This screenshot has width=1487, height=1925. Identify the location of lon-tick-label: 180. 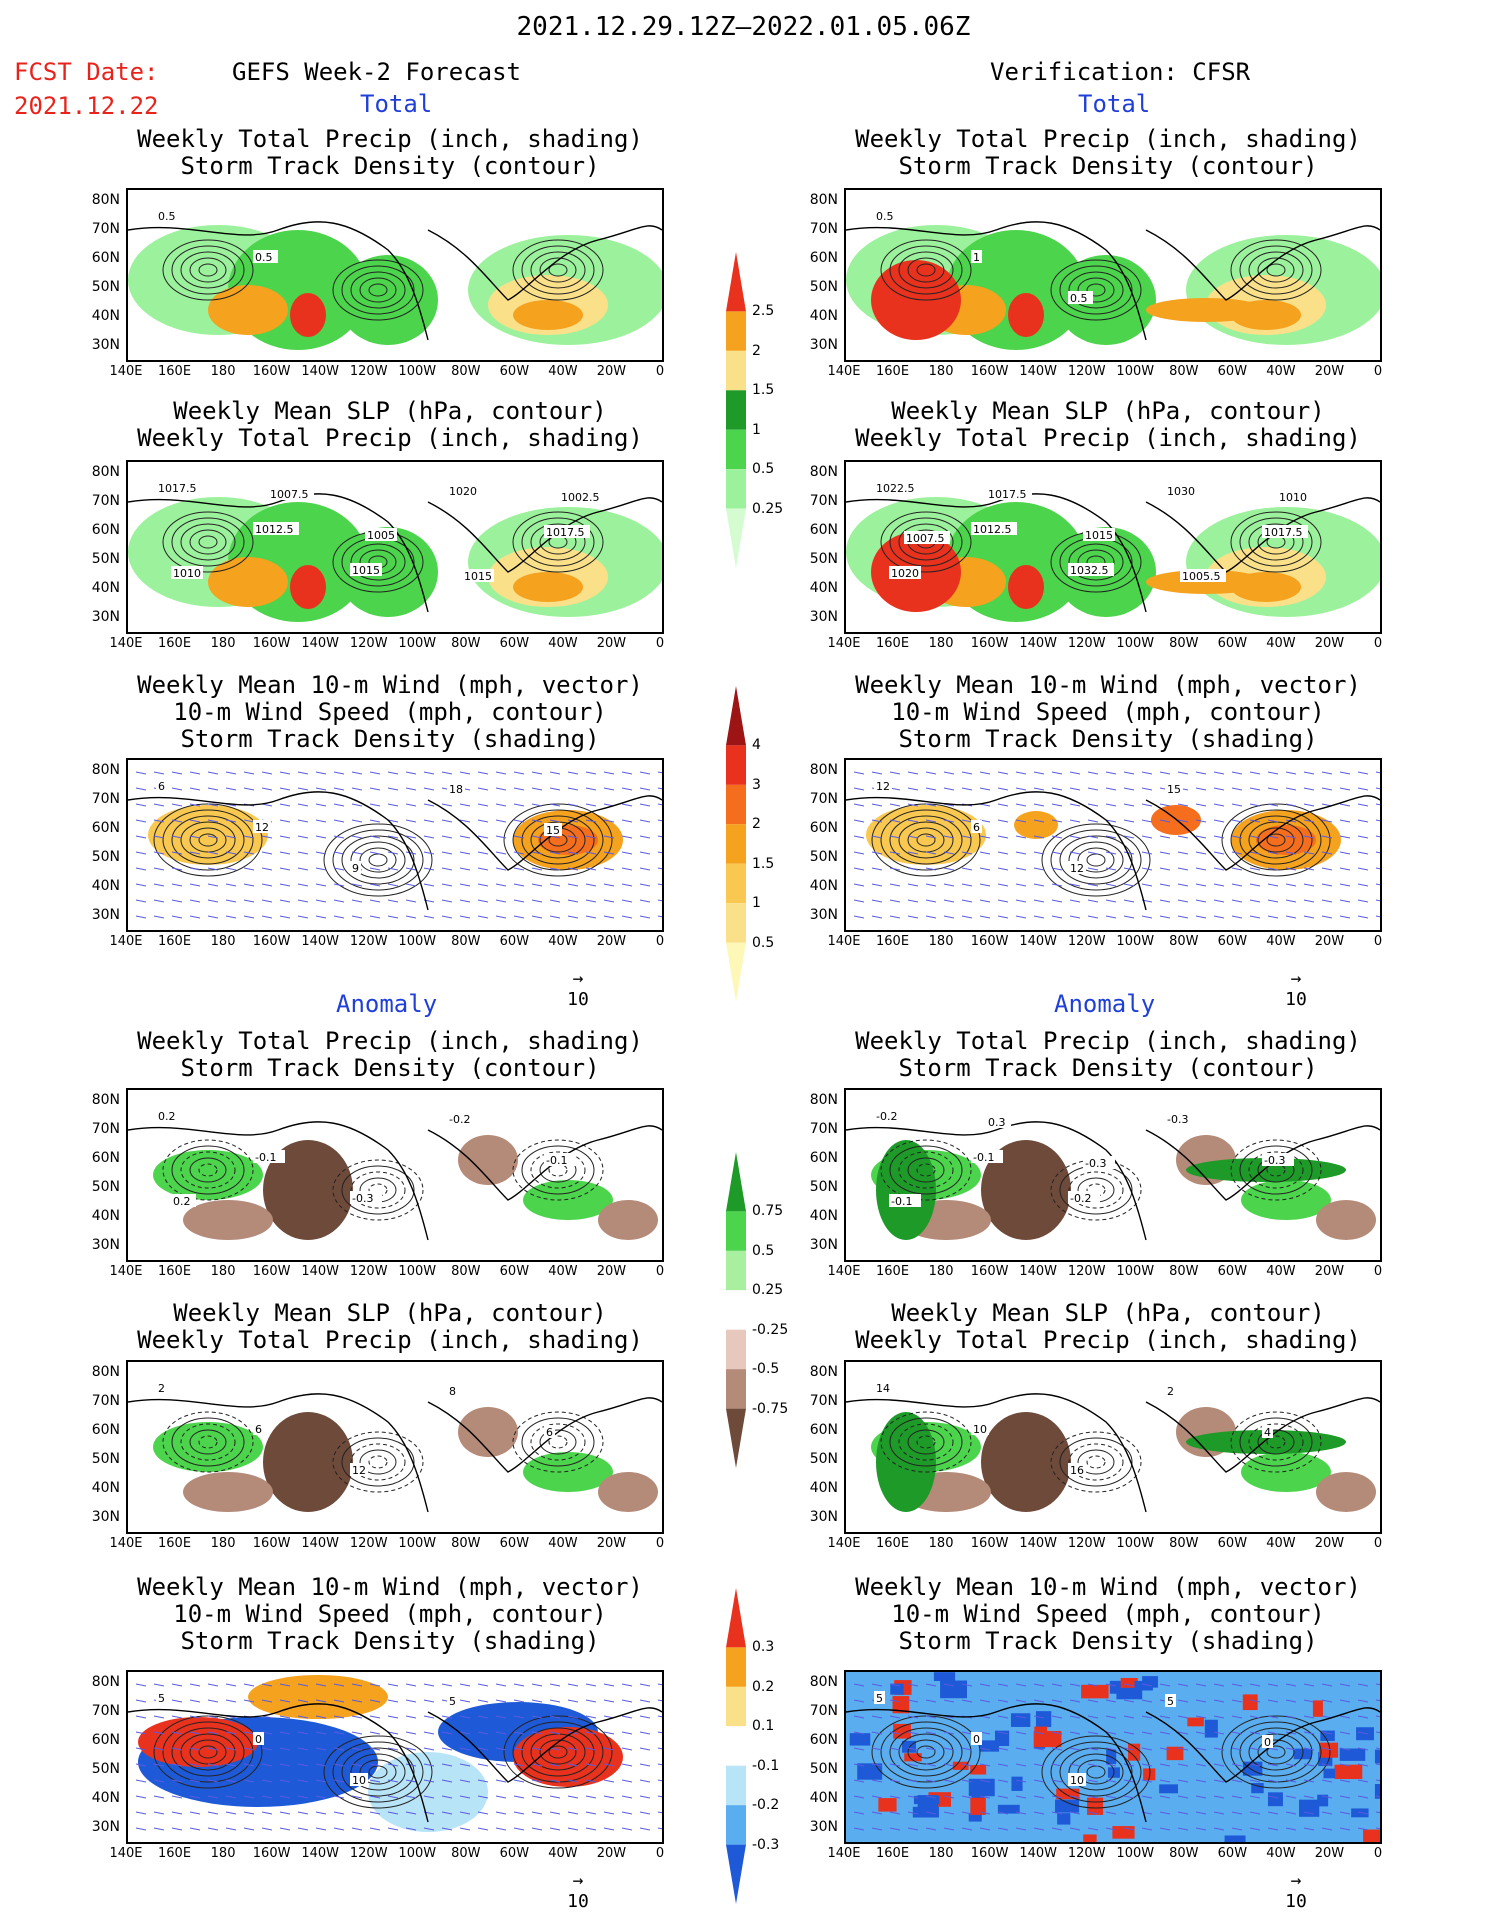
(223, 941).